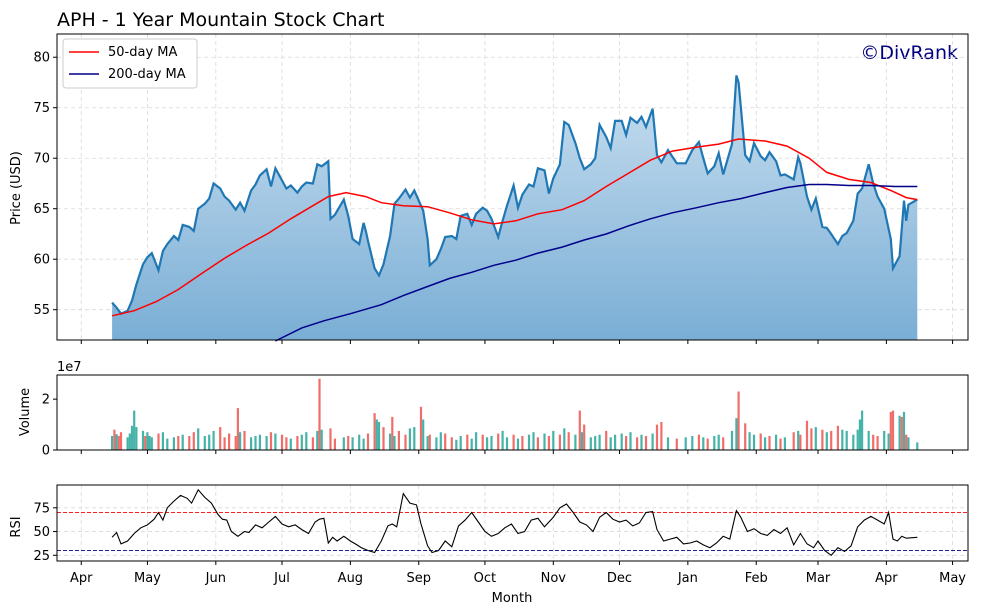 This screenshot has height=615, width=989. Describe the element at coordinates (41, 532) in the screenshot. I see `y-tick-label: 50` at that location.